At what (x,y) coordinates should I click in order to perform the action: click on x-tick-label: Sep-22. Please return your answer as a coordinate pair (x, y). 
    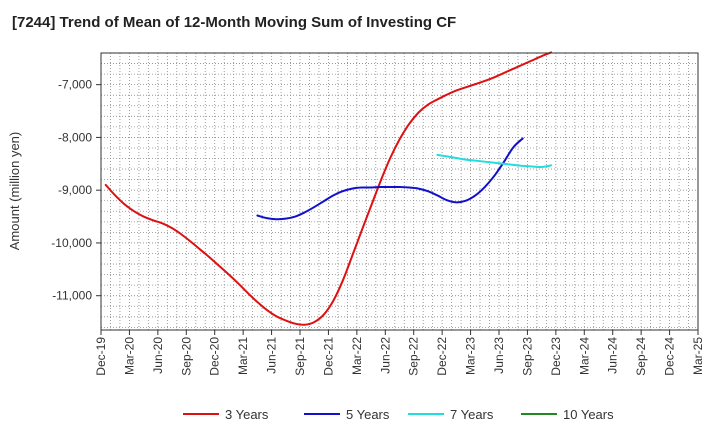
    Looking at the image, I should click on (414, 356).